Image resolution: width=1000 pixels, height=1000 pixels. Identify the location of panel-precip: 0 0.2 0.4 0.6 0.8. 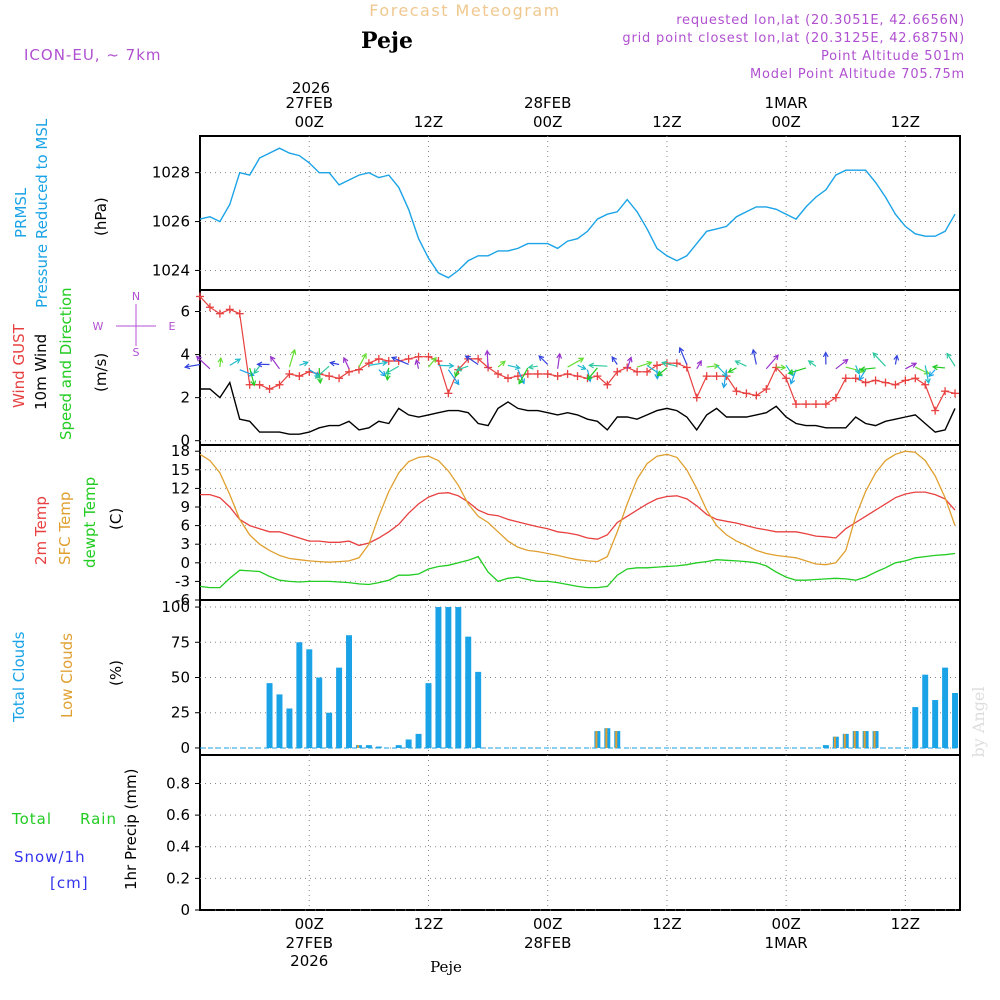
(563, 836).